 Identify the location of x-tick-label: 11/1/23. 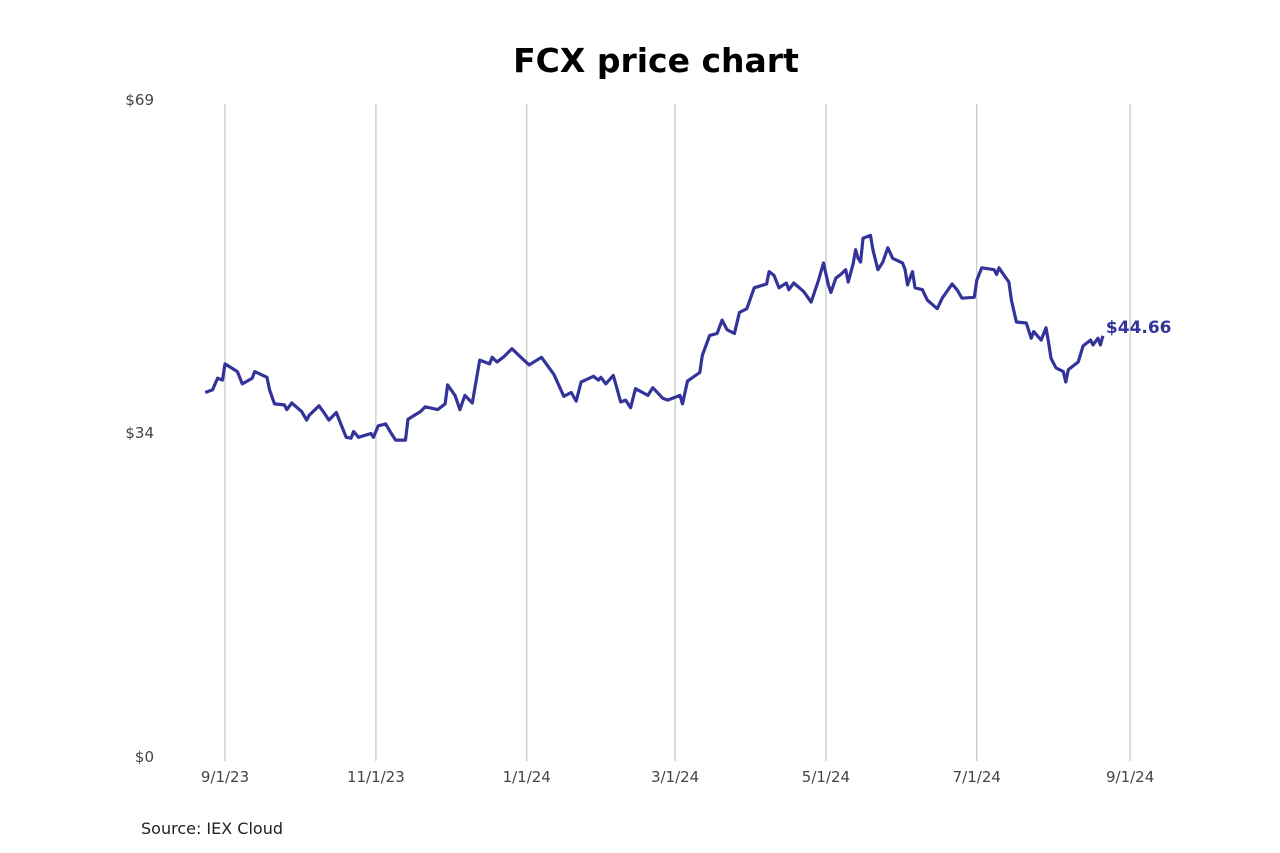
(376, 777).